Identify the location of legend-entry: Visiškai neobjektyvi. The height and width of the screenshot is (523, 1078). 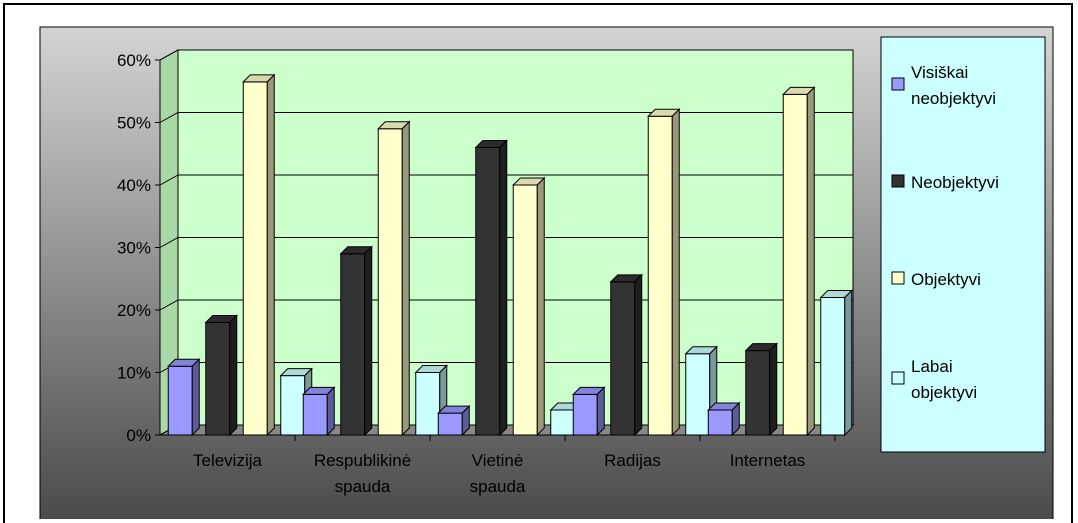
(943, 85).